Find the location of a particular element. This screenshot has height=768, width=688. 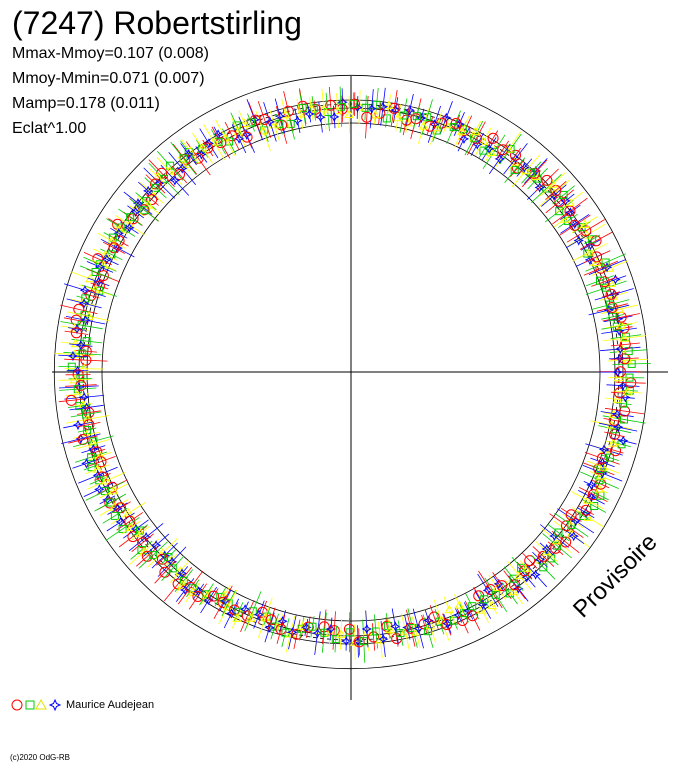

stat-mean-min: Mmoy-Mmin=0.071 (0.007) is located at coordinates (108, 78).